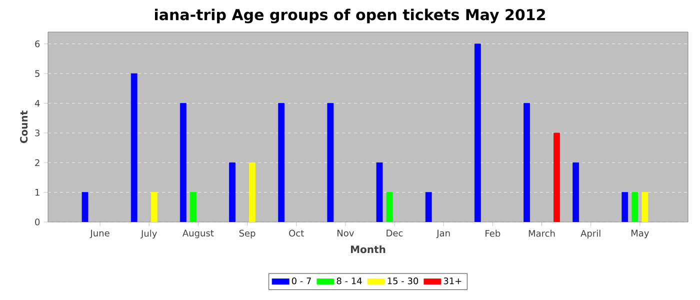  What do you see at coordinates (247, 234) in the screenshot?
I see `x-tick-label: Sep` at bounding box center [247, 234].